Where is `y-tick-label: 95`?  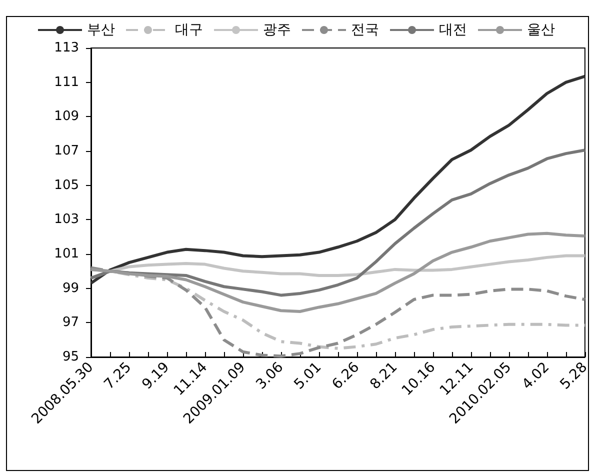
y-tick-label: 95 is located at coordinates (70, 357).